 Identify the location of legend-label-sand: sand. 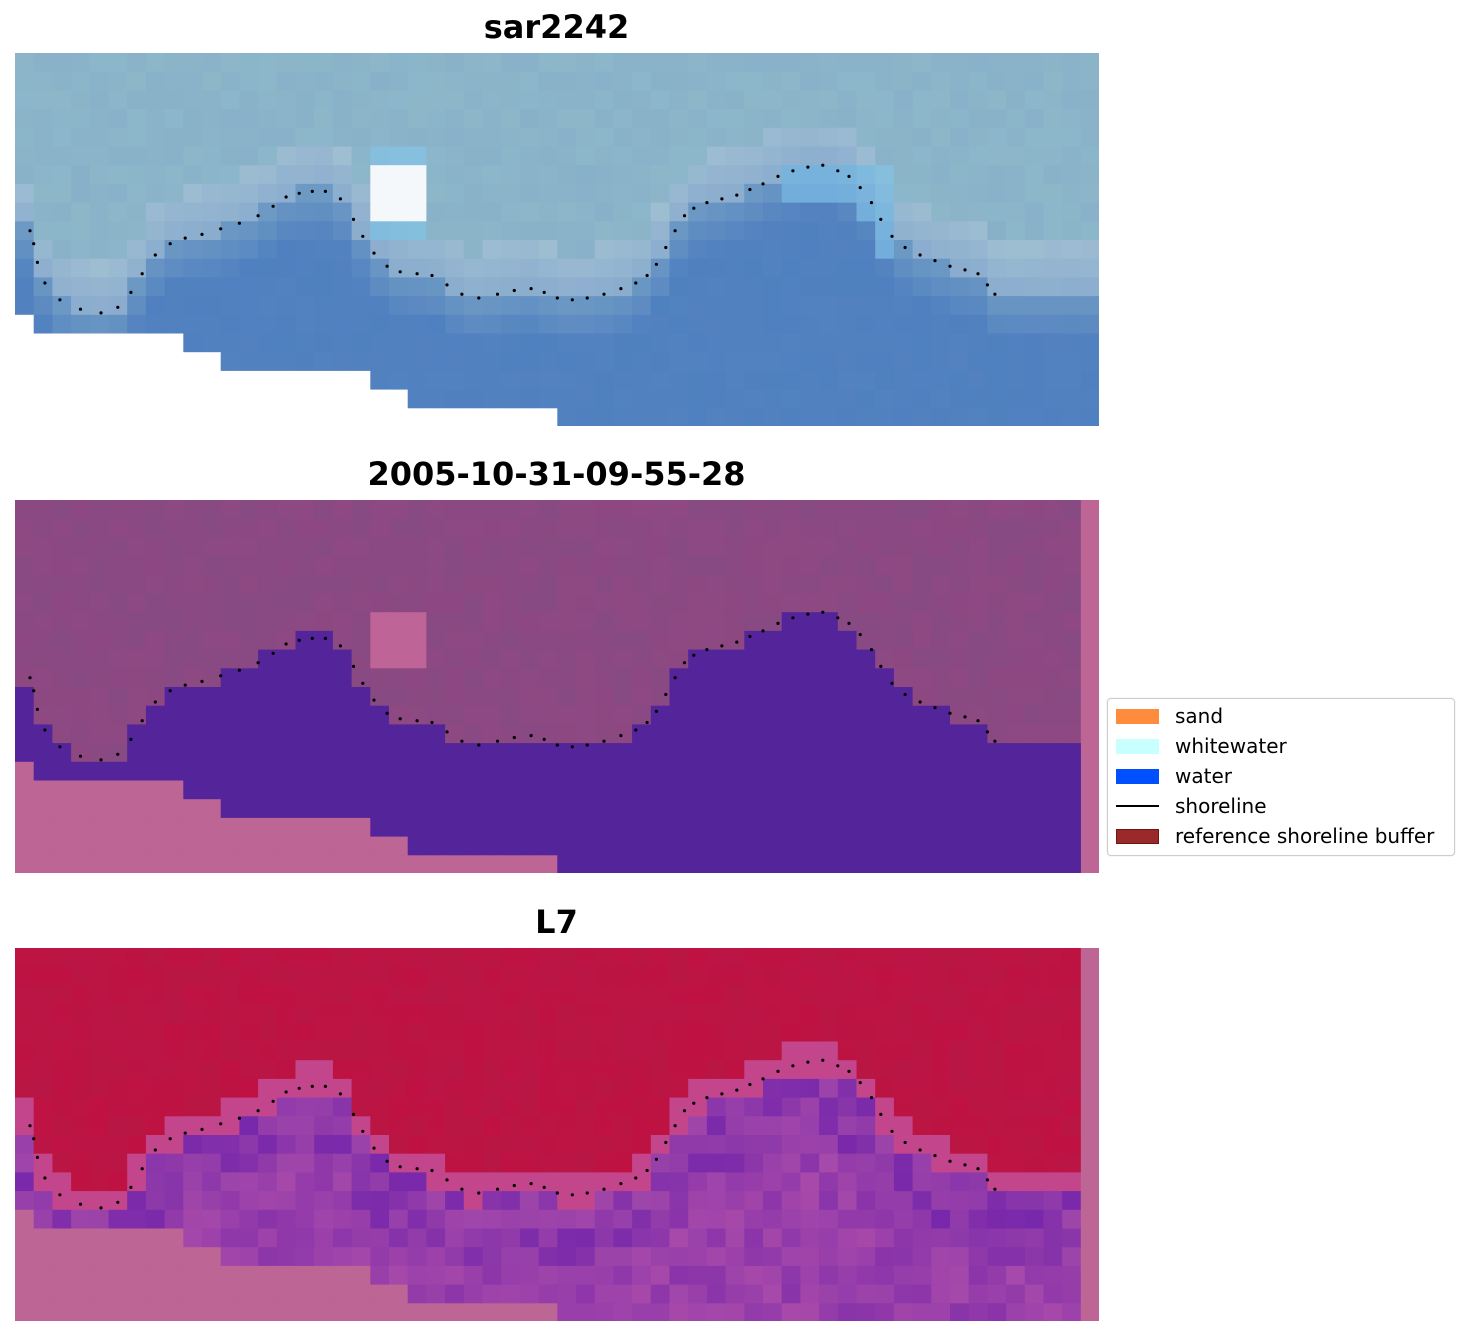
(1199, 716).